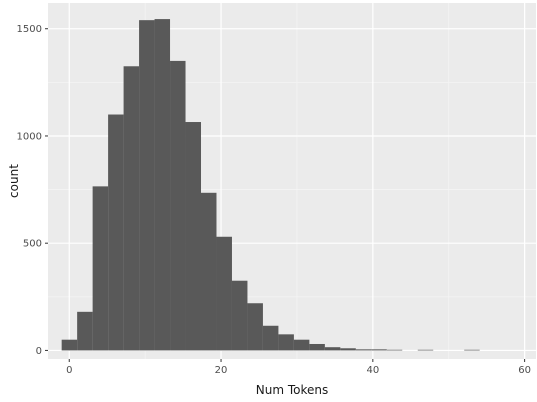 This screenshot has width=537, height=402. What do you see at coordinates (524, 370) in the screenshot?
I see `x-tick-label: 60` at bounding box center [524, 370].